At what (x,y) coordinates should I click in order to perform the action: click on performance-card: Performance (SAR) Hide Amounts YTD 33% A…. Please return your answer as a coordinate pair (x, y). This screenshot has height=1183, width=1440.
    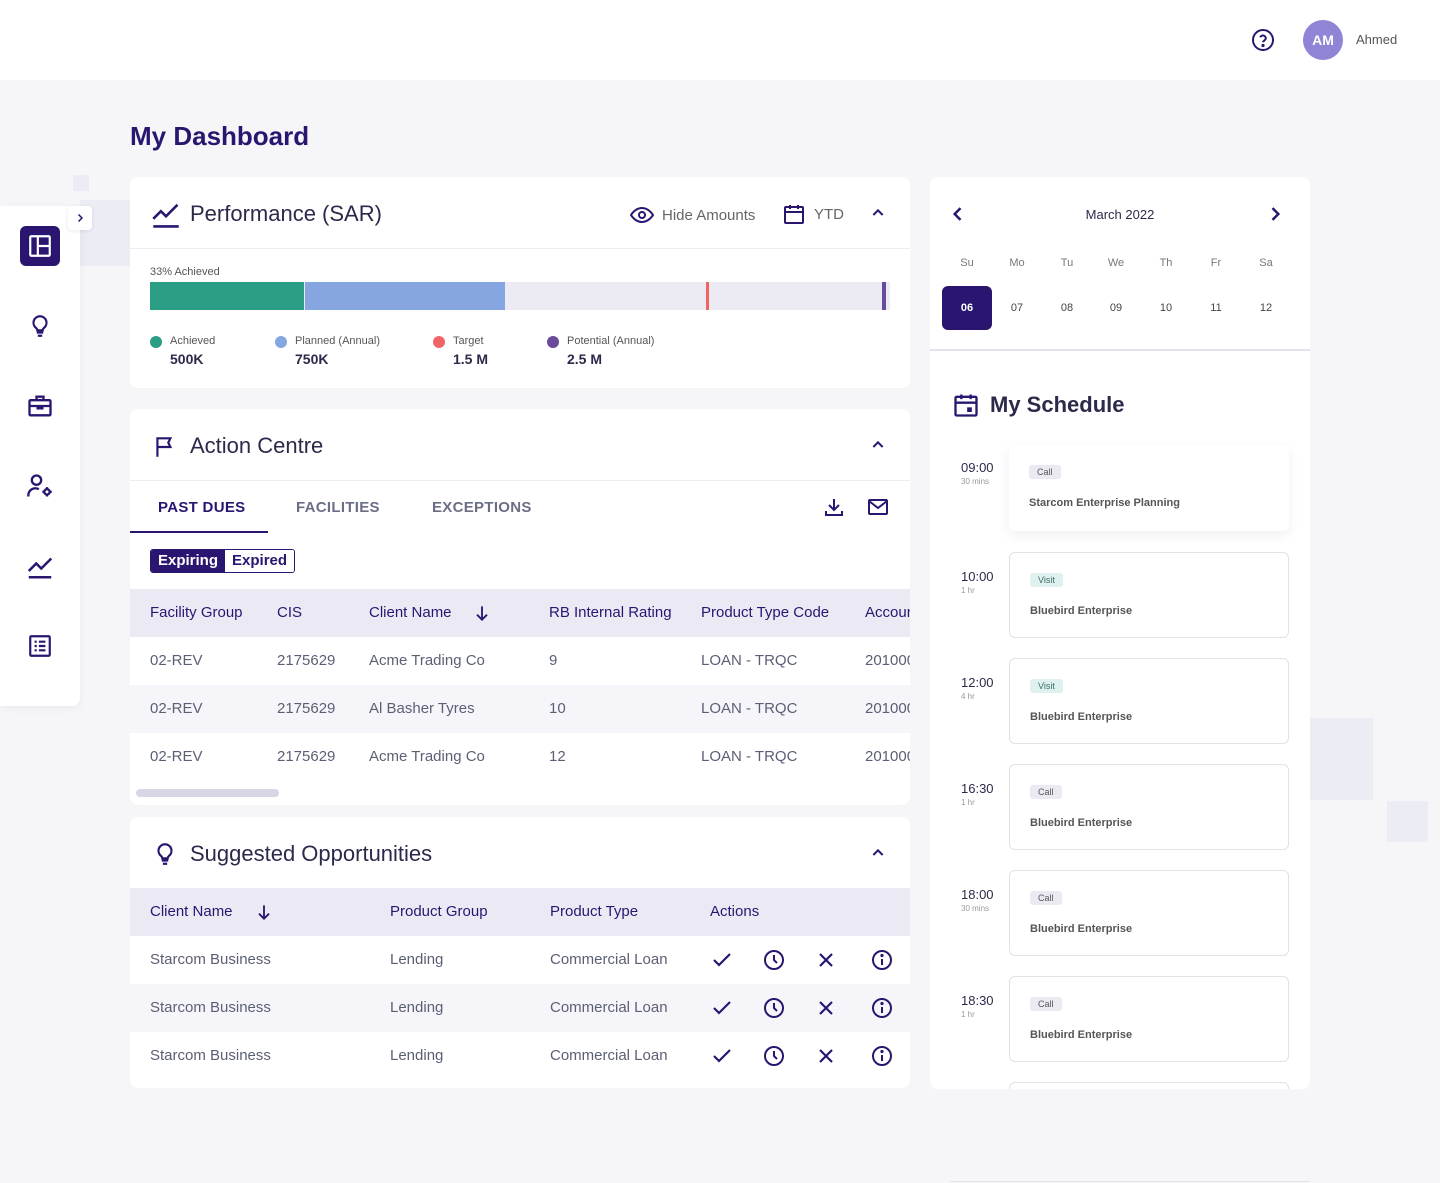
    Looking at the image, I should click on (520, 282).